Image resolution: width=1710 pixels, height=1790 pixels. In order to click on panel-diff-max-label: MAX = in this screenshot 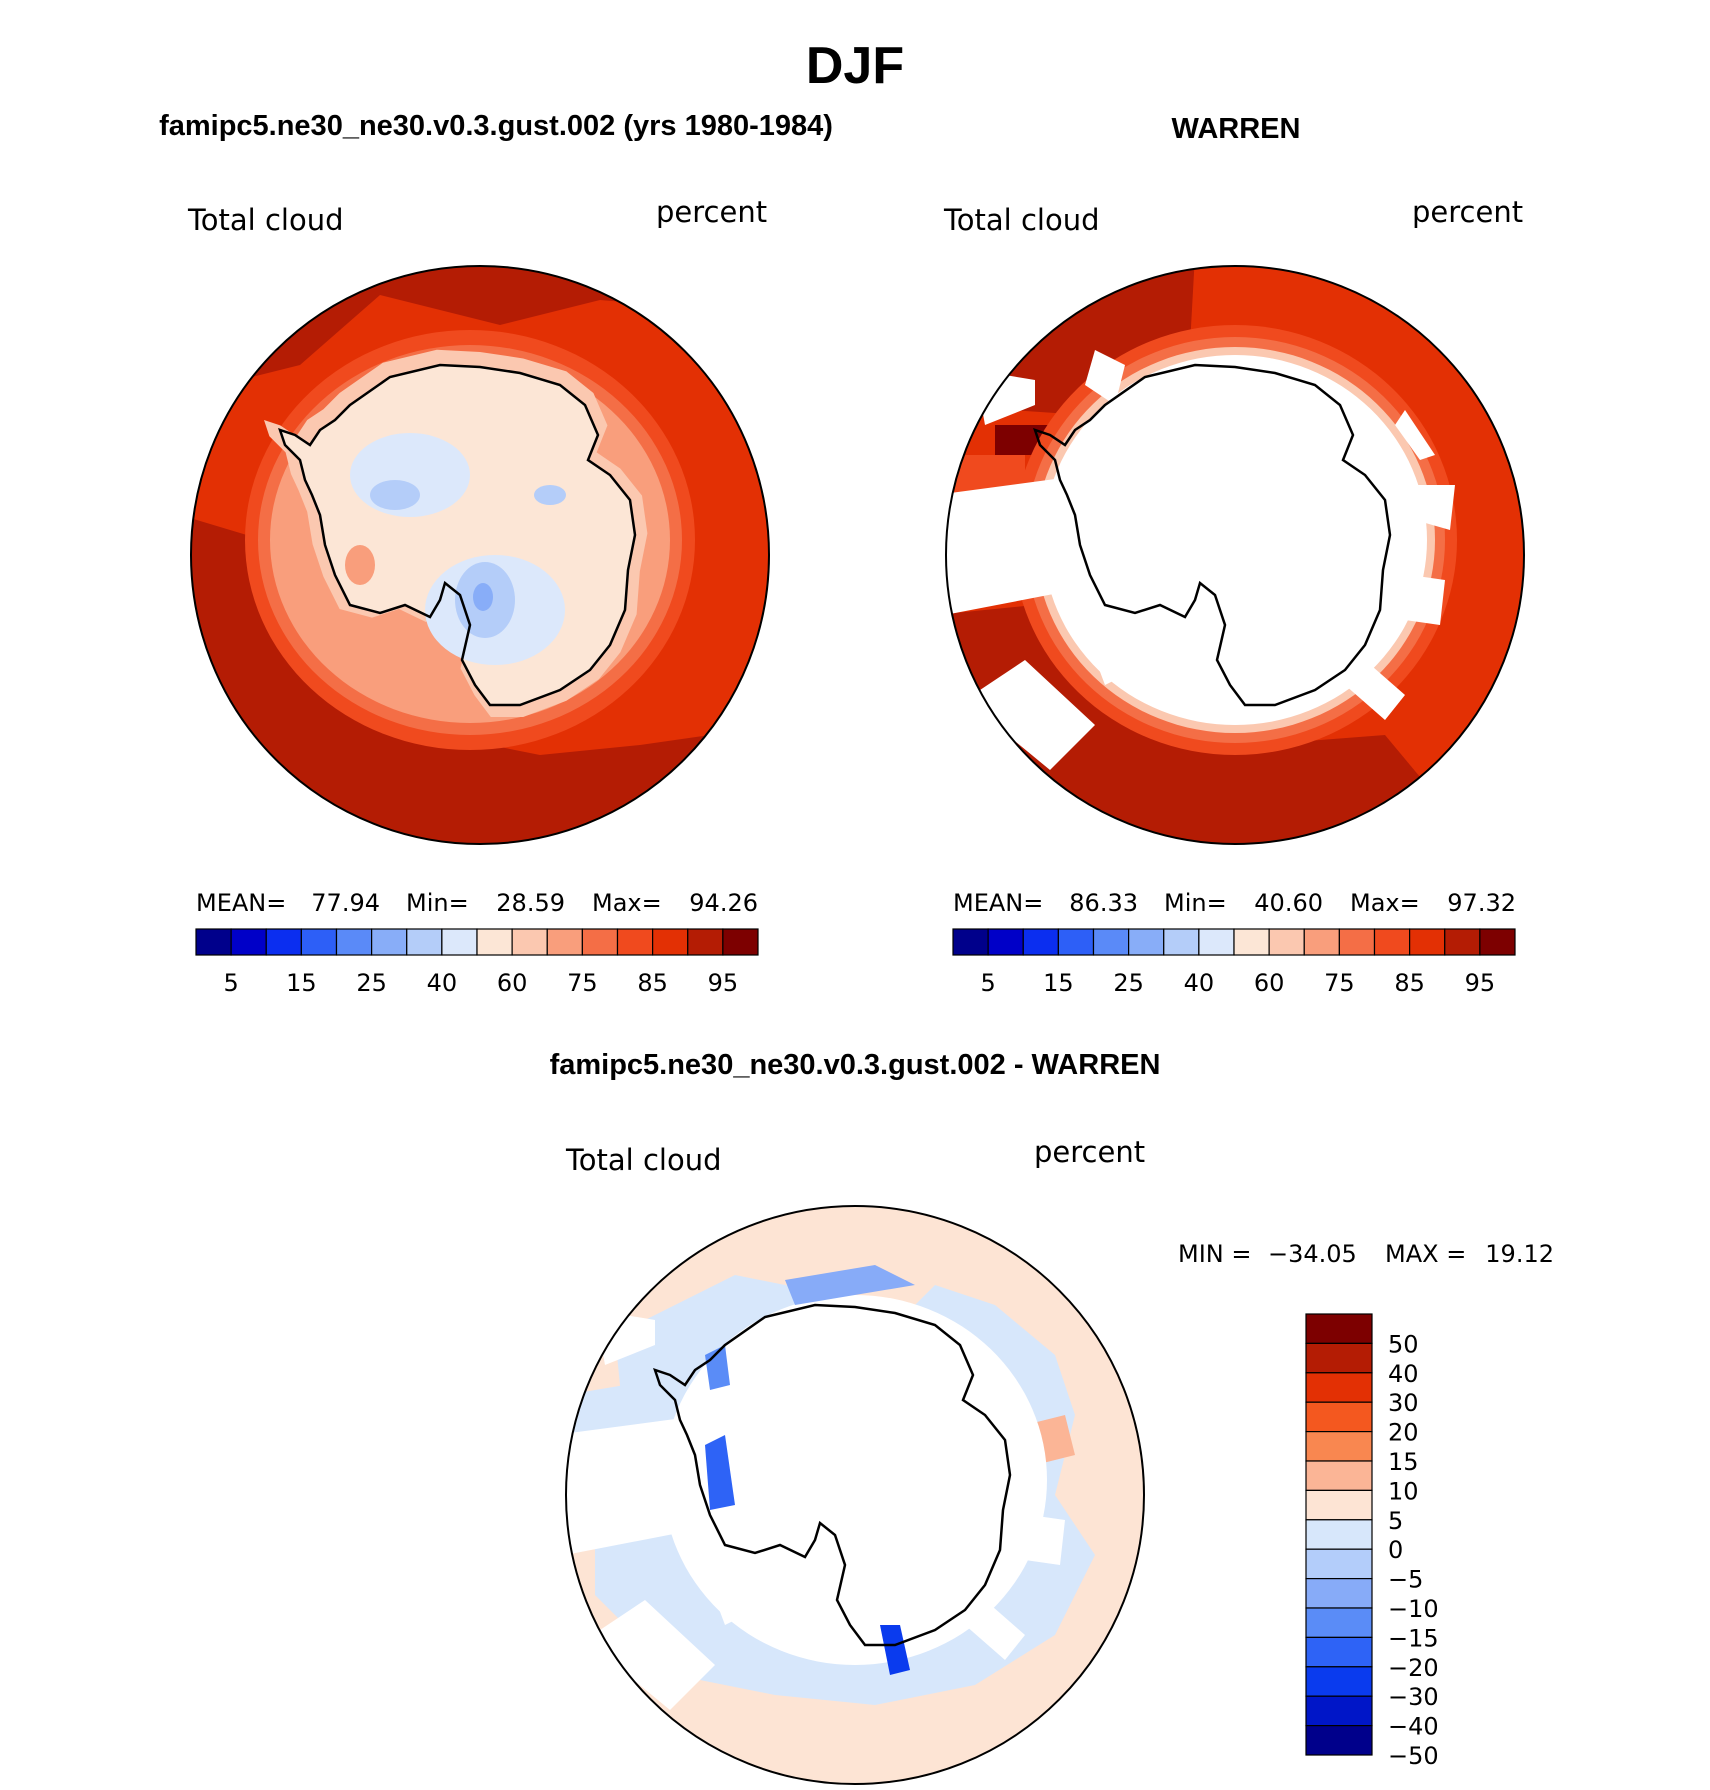, I will do `click(1425, 1254)`.